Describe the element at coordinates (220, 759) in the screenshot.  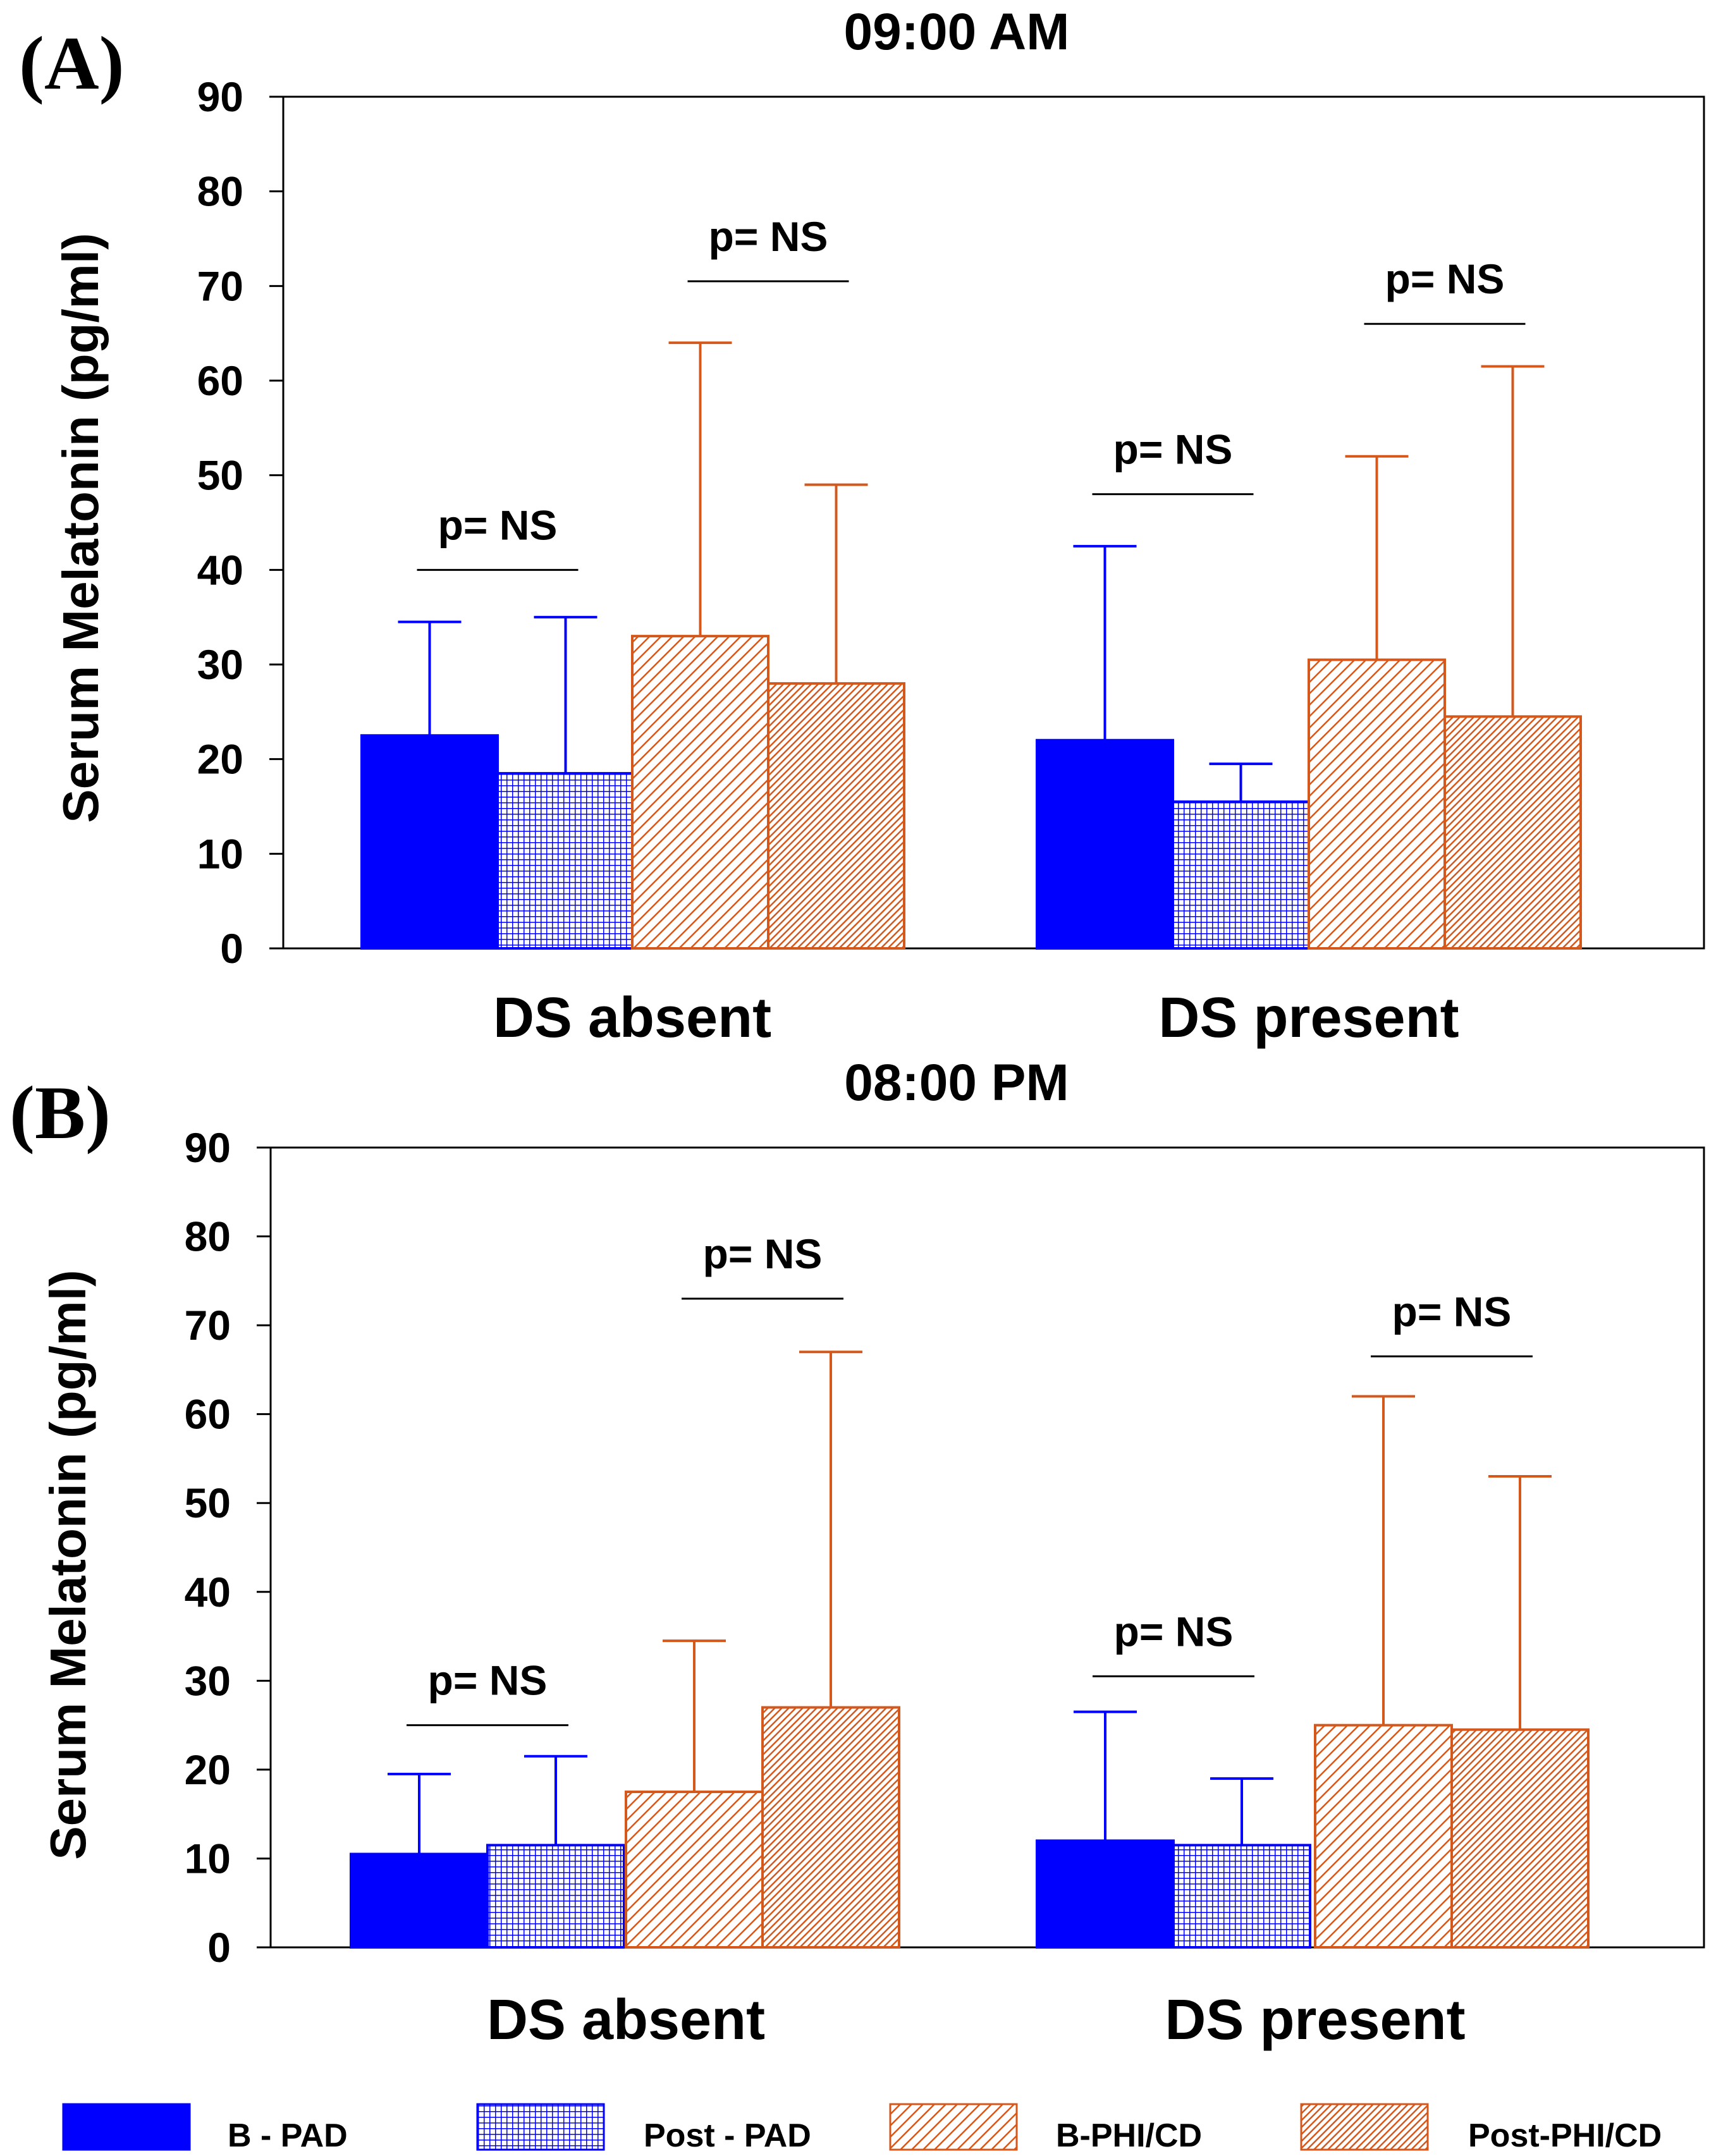
I see `panel-a-y-tick-label-20: 20` at that location.